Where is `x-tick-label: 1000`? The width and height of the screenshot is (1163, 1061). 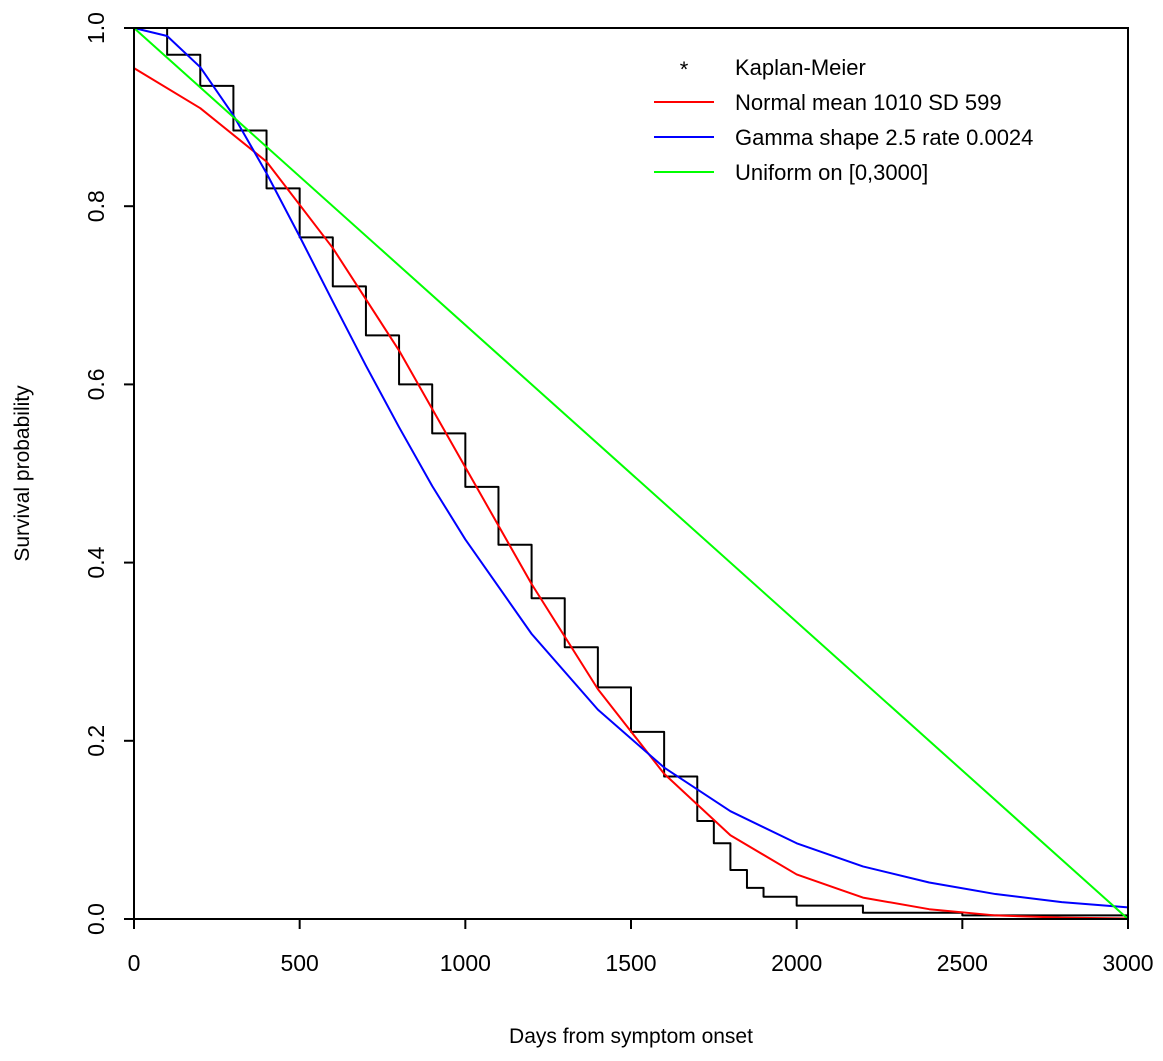 x-tick-label: 1000 is located at coordinates (465, 963).